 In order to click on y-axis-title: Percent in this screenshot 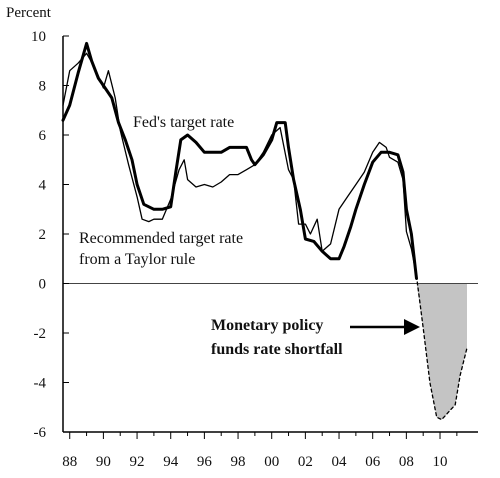, I will do `click(29, 13)`.